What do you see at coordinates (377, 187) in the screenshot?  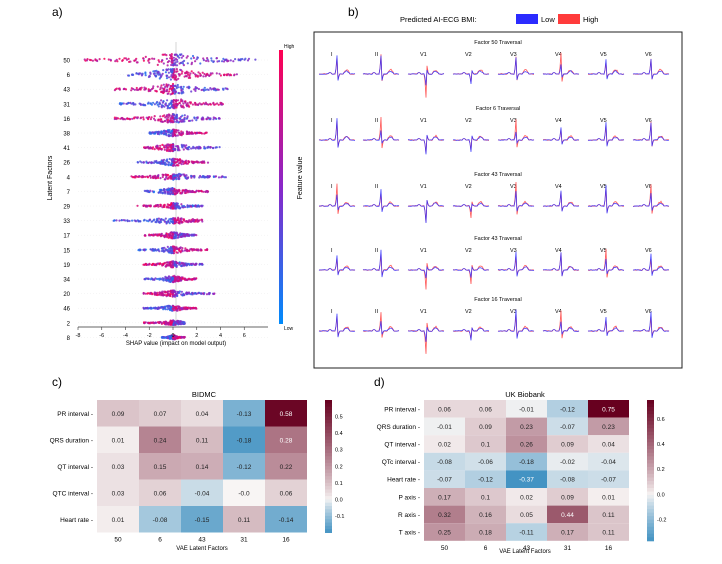 I see `lead-label: II` at bounding box center [377, 187].